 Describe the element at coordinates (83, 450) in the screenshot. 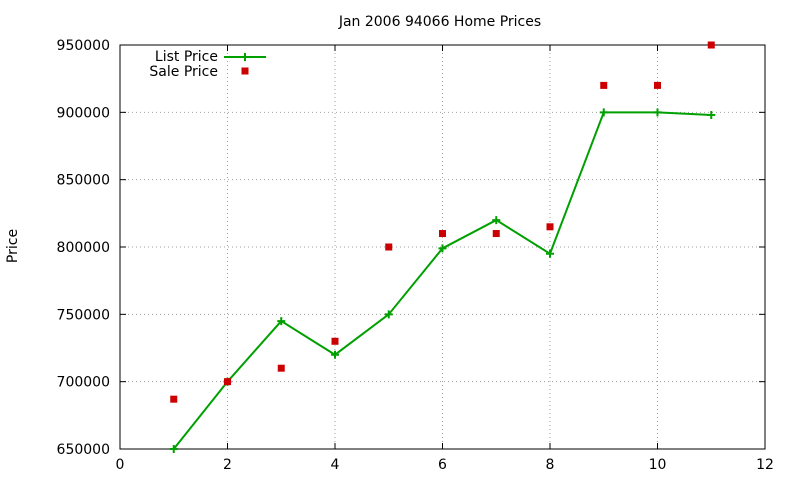

I see `y-tick-label: 650000` at that location.